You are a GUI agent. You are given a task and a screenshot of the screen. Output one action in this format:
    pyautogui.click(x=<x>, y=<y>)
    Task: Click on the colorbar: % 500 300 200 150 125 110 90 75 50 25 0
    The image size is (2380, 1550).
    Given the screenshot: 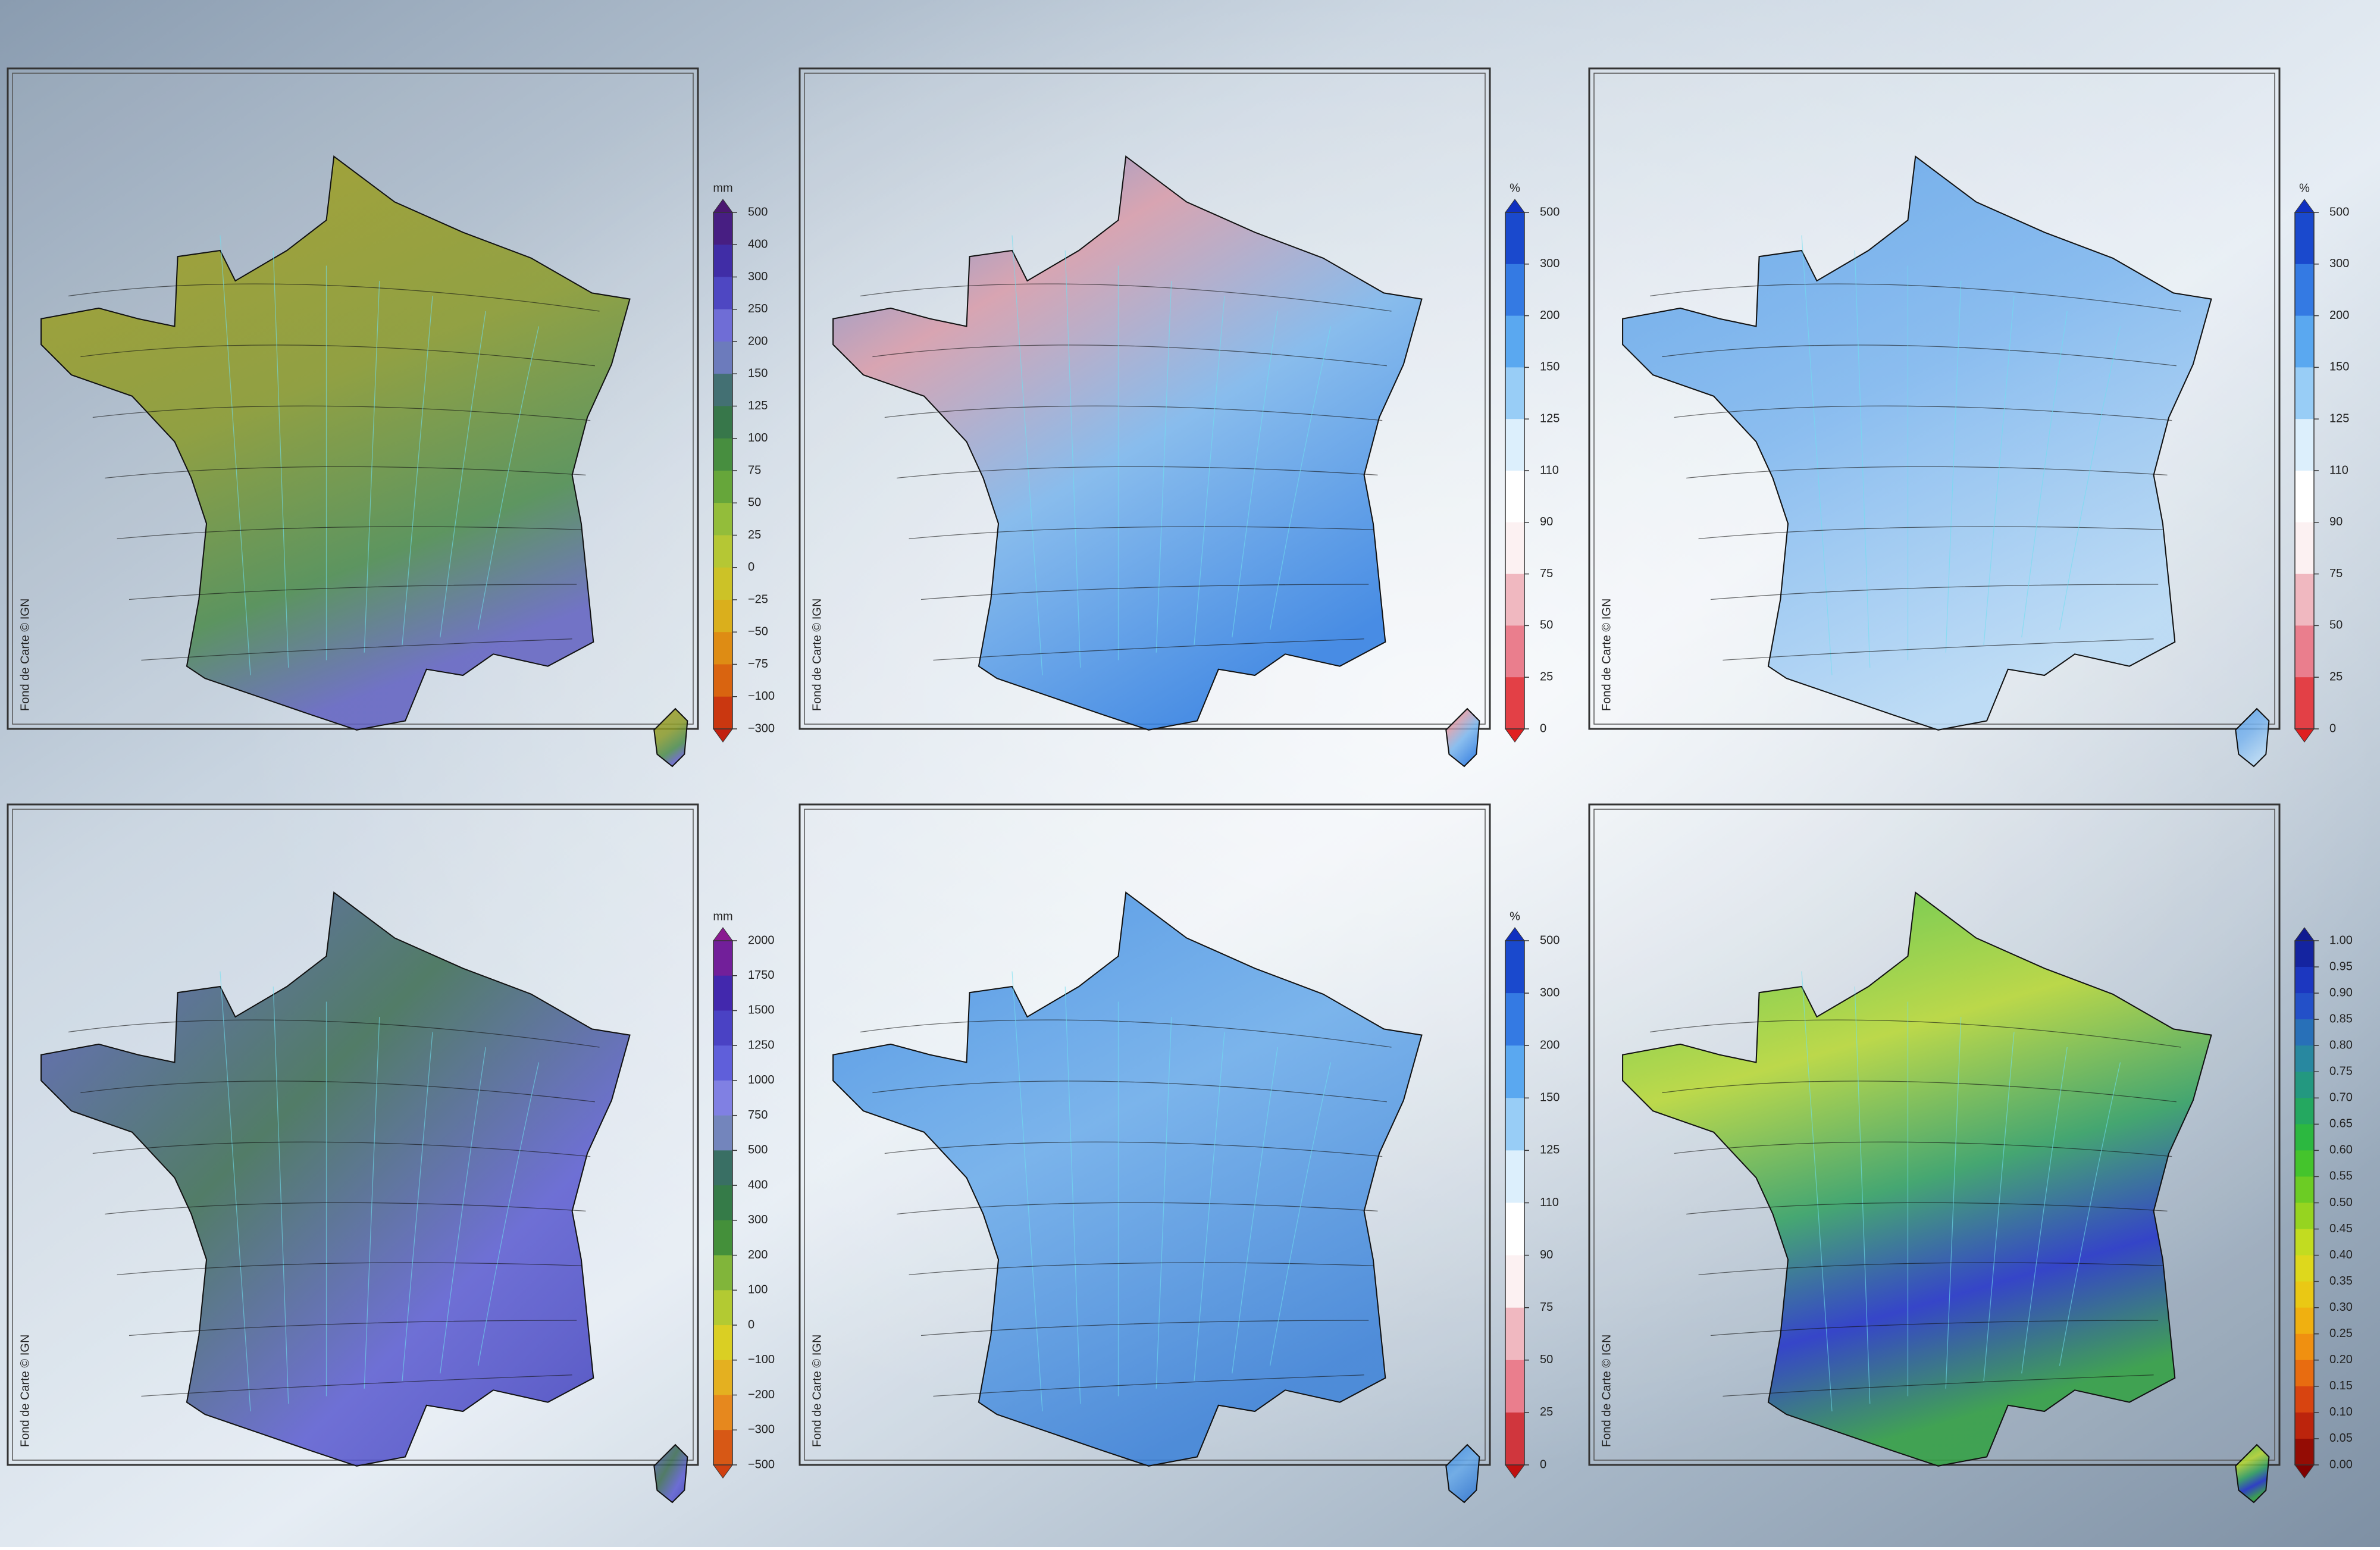 What is the action you would take?
    pyautogui.click(x=2321, y=462)
    